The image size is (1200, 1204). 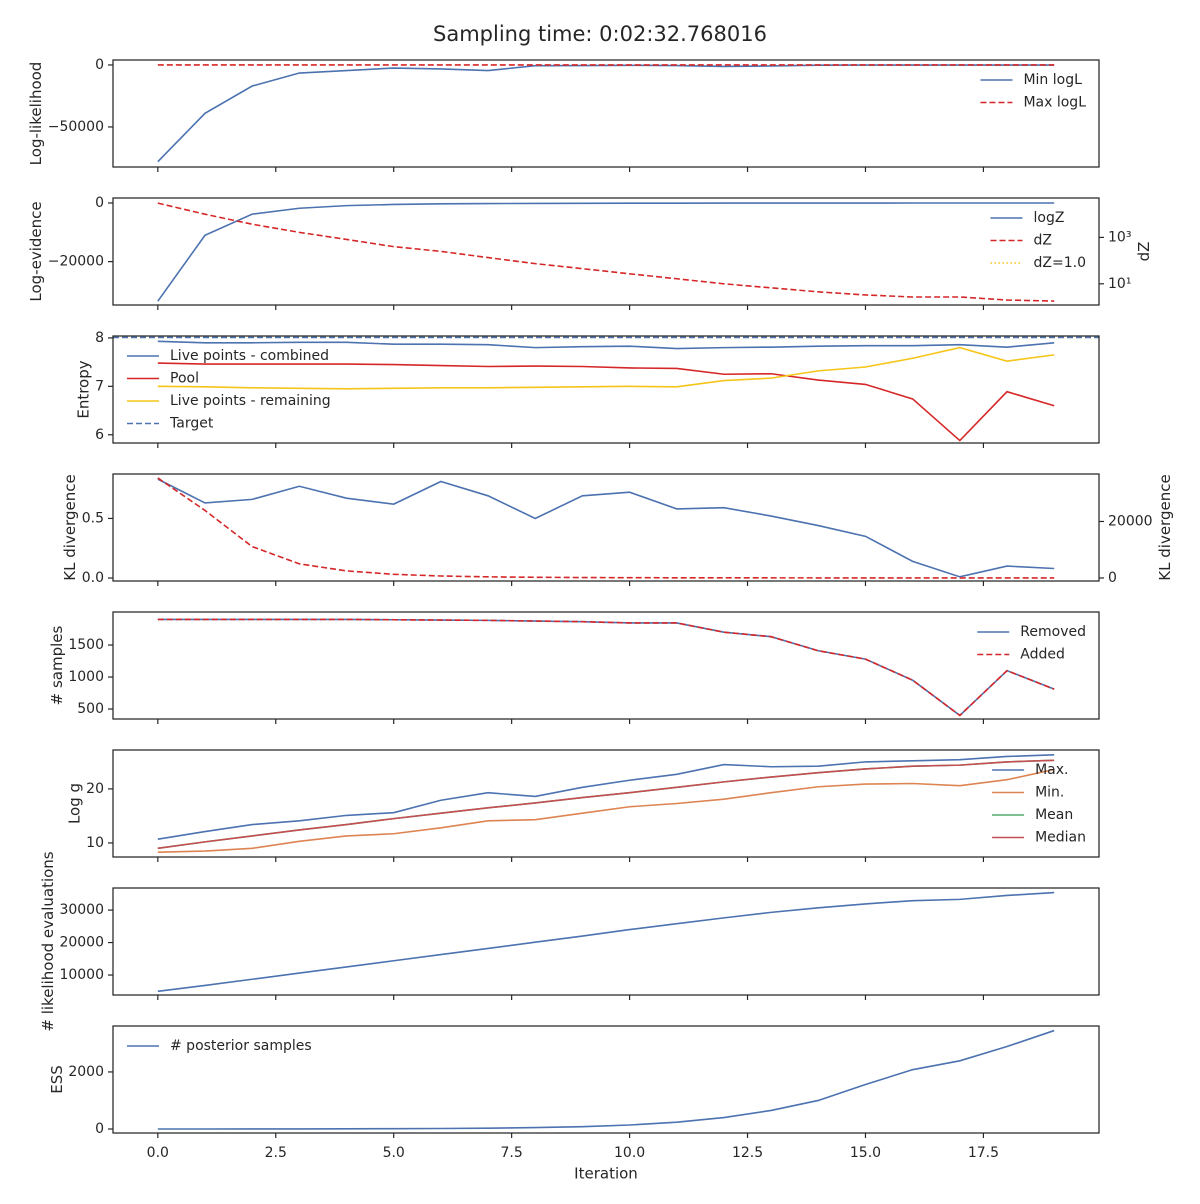 What do you see at coordinates (1119, 284) in the screenshot?
I see `y2-tick-label: 10¹` at bounding box center [1119, 284].